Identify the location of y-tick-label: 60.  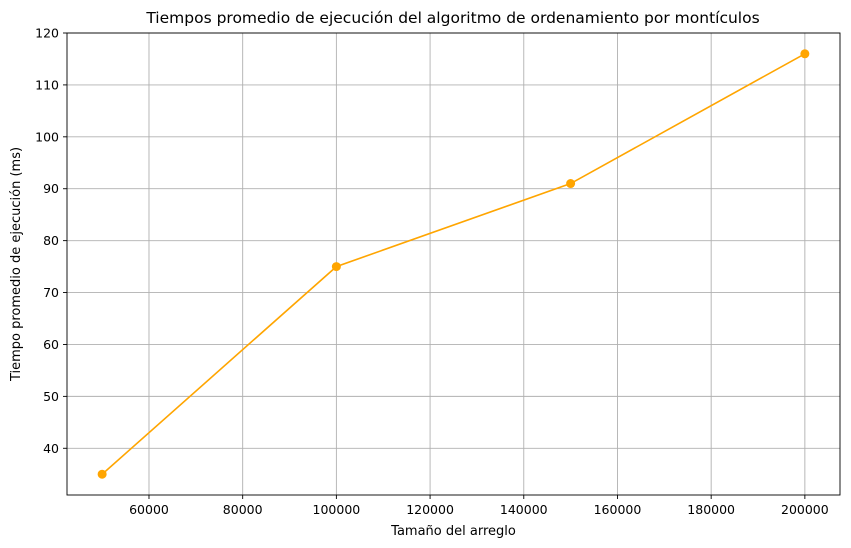
(51, 344).